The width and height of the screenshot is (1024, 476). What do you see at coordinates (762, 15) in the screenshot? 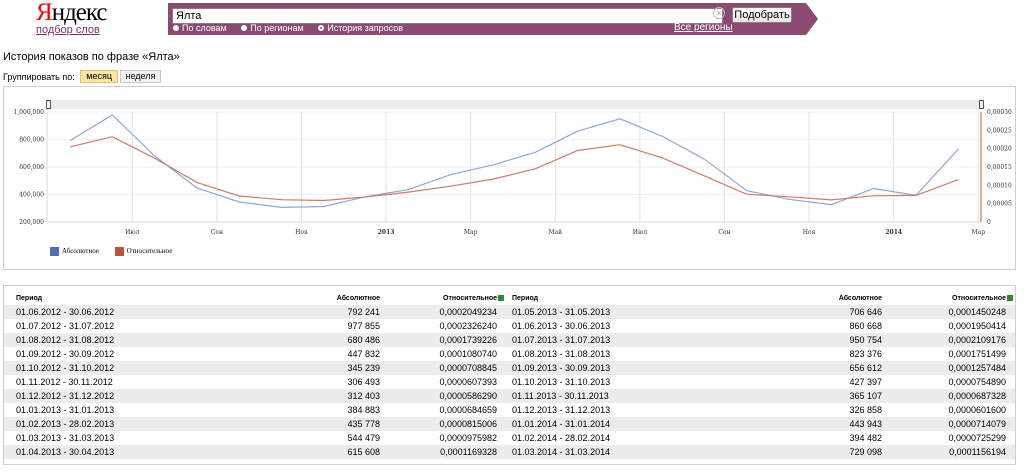
I see `submit-button: Подобрать` at bounding box center [762, 15].